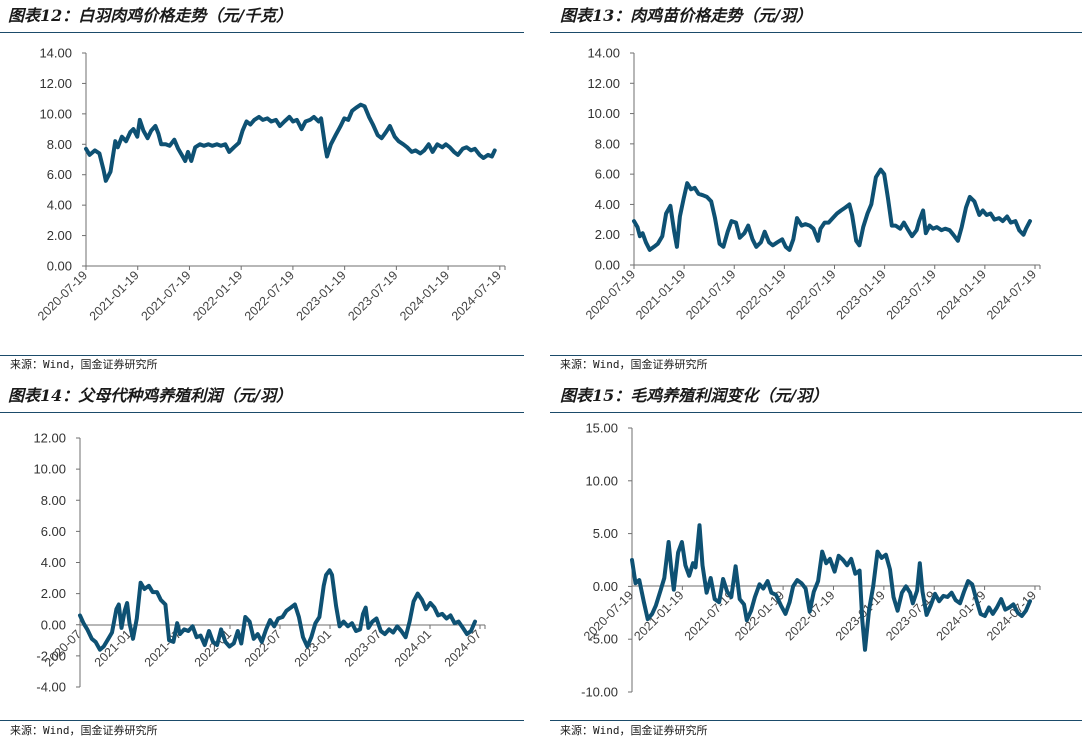  What do you see at coordinates (413, 648) in the screenshot?
I see `x-tick-label: 2024-01` at bounding box center [413, 648].